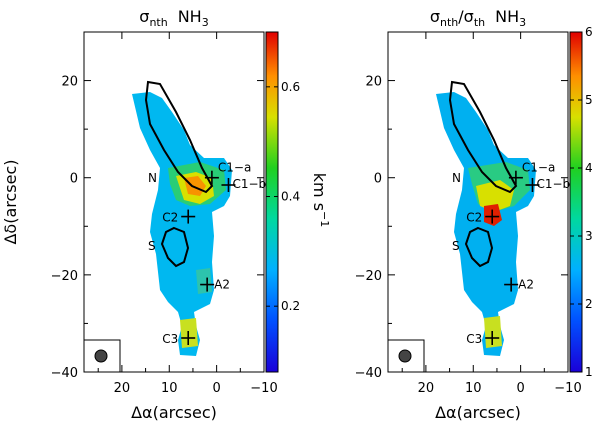  Describe the element at coordinates (553, 184) in the screenshot. I see `source-label-right: C1−b` at that location.